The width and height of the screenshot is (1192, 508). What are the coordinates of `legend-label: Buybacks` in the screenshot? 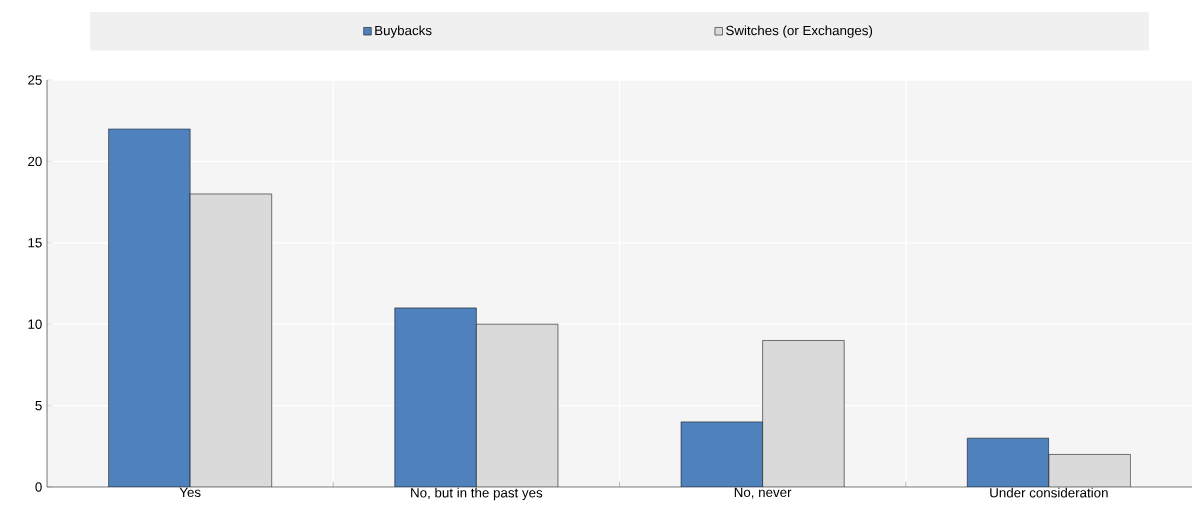 It's located at (403, 31).